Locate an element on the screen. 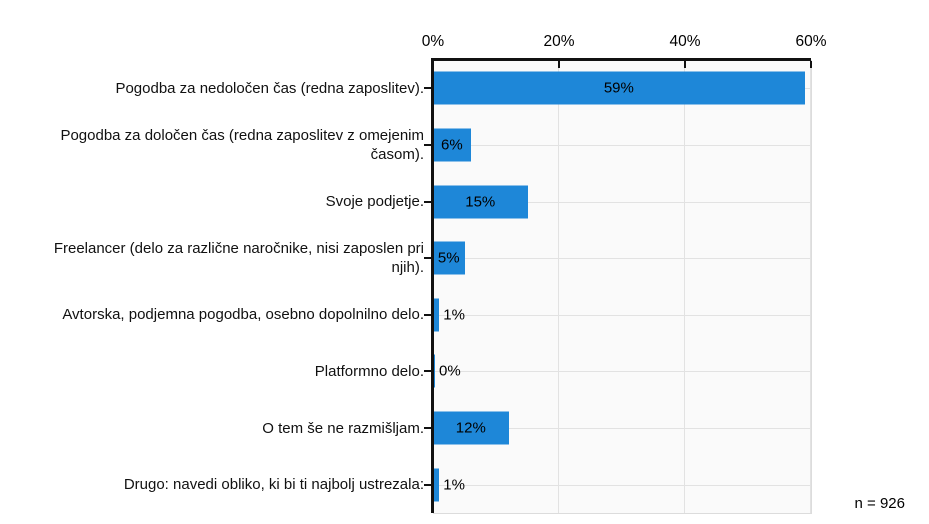  category-label: Svoje podjetje. is located at coordinates (374, 202).